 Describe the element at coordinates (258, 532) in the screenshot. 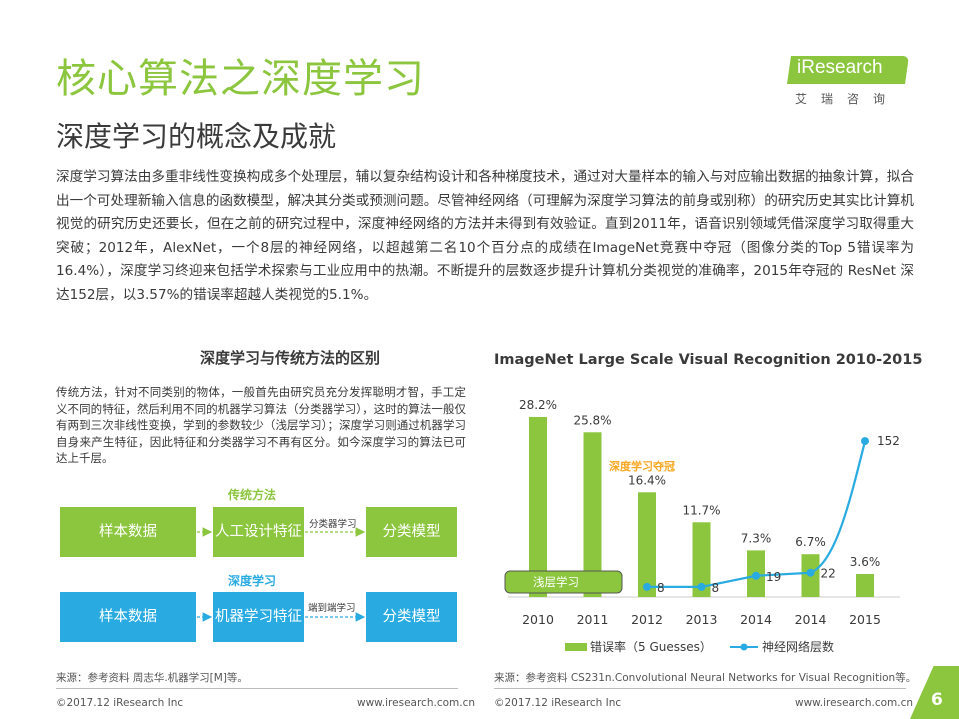

I see `trad-handcrafted-feature-box: 人工设计 特征` at that location.